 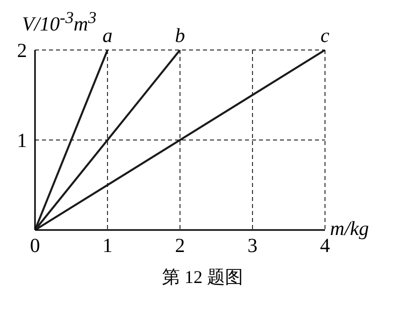 What do you see at coordinates (325, 246) in the screenshot?
I see `x-tick-label: 4` at bounding box center [325, 246].